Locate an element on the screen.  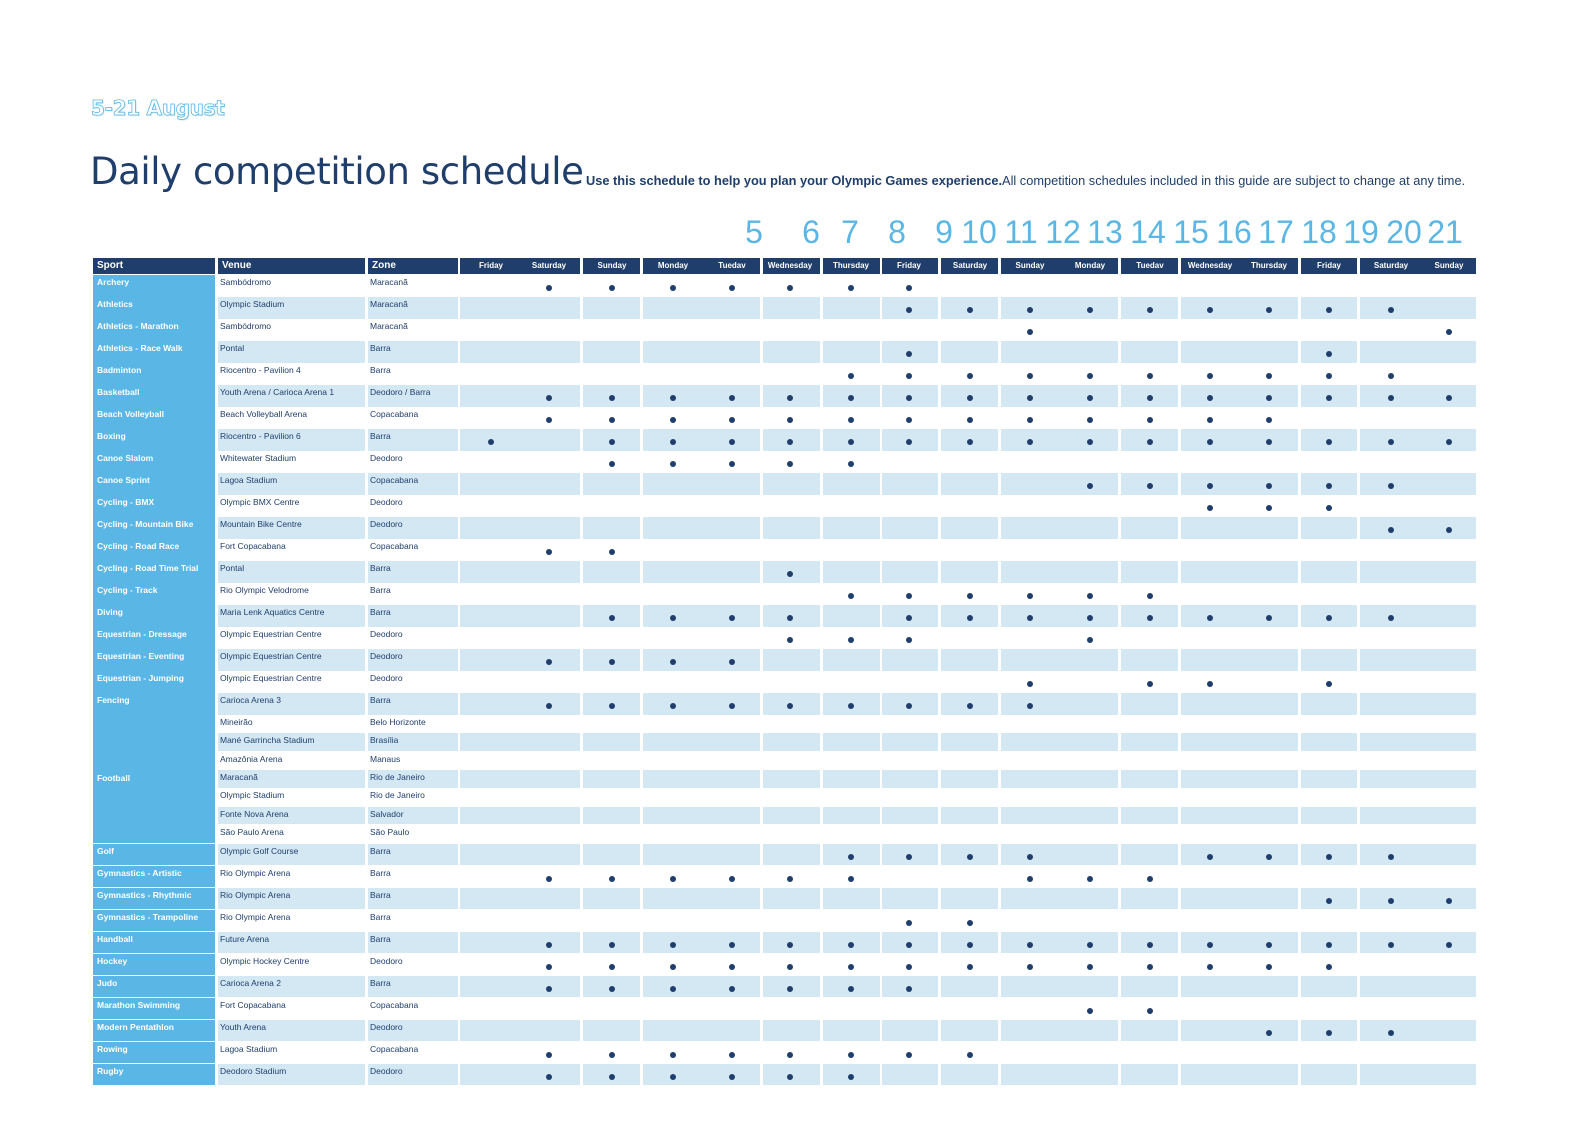
weekday-header-group: Saturday is located at coordinates (969, 266).